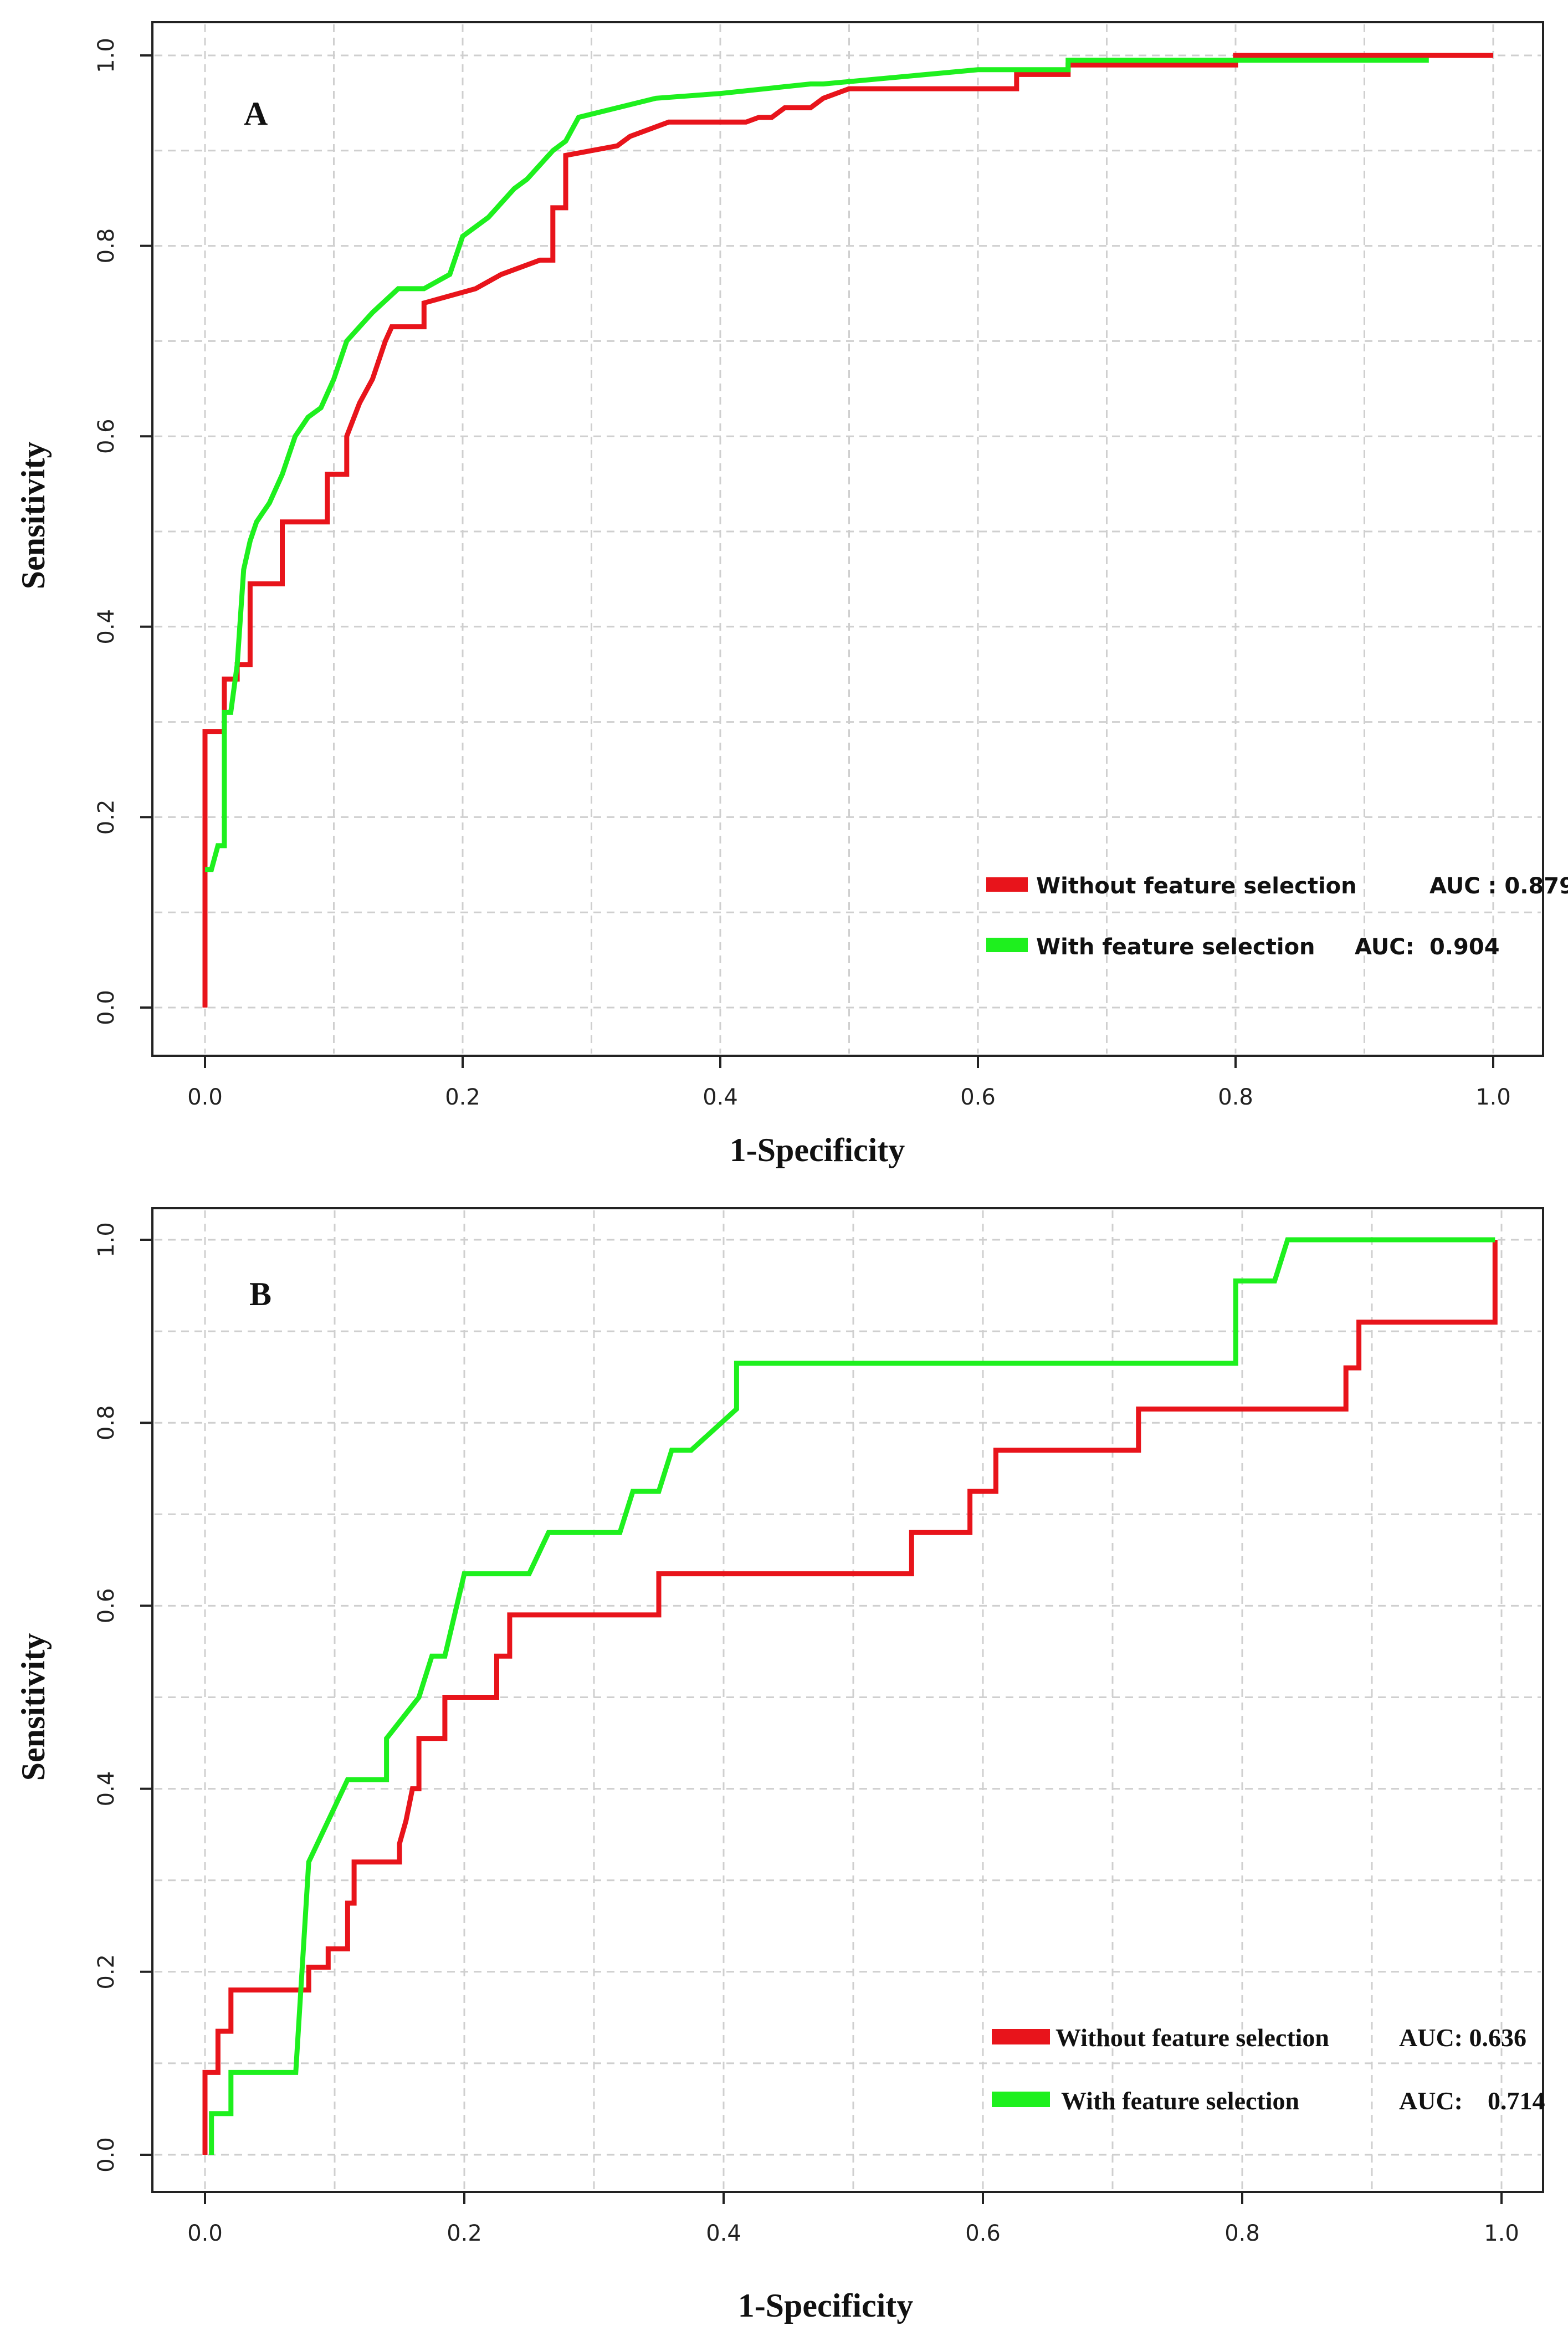 The height and width of the screenshot is (2336, 1568). Describe the element at coordinates (33, 516) in the screenshot. I see `y-axis-title-a: Sensitivity` at that location.